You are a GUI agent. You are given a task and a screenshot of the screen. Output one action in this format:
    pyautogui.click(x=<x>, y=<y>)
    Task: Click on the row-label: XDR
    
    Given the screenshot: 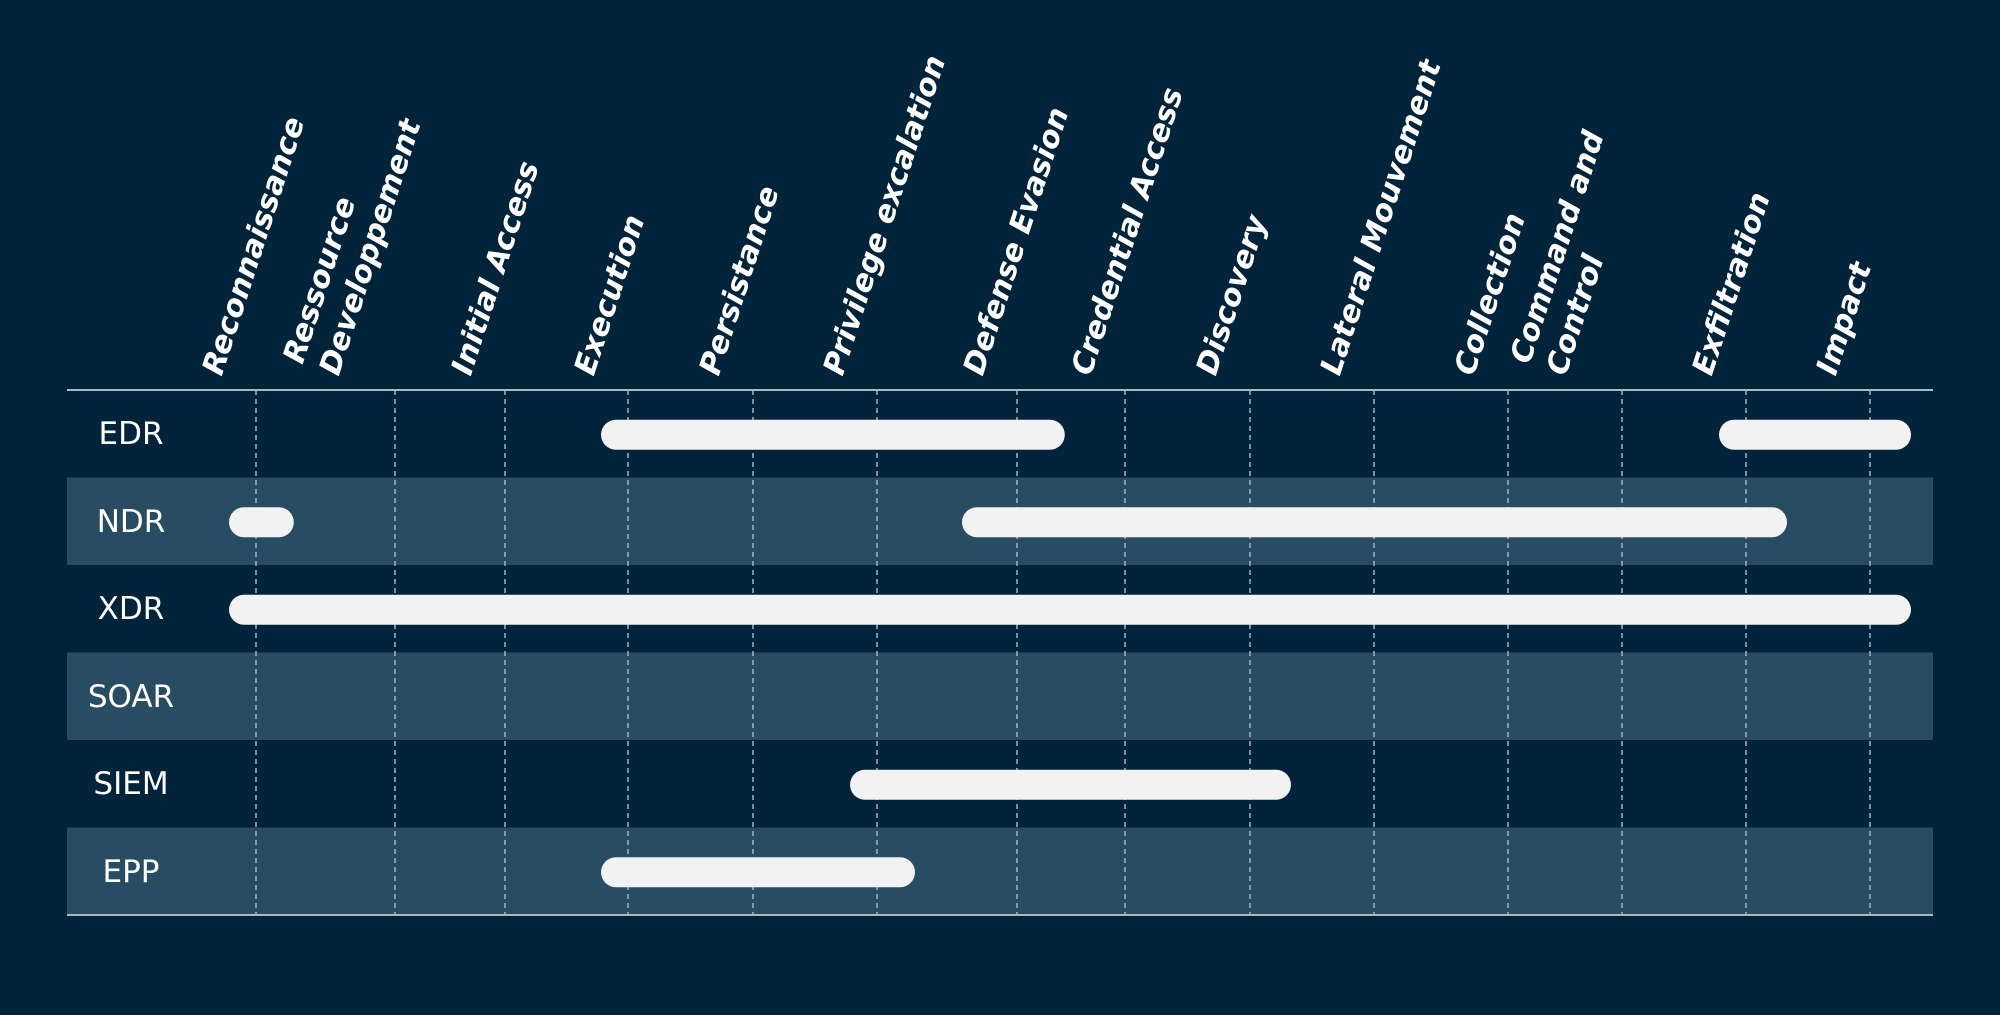 What is the action you would take?
    pyautogui.click(x=131, y=609)
    